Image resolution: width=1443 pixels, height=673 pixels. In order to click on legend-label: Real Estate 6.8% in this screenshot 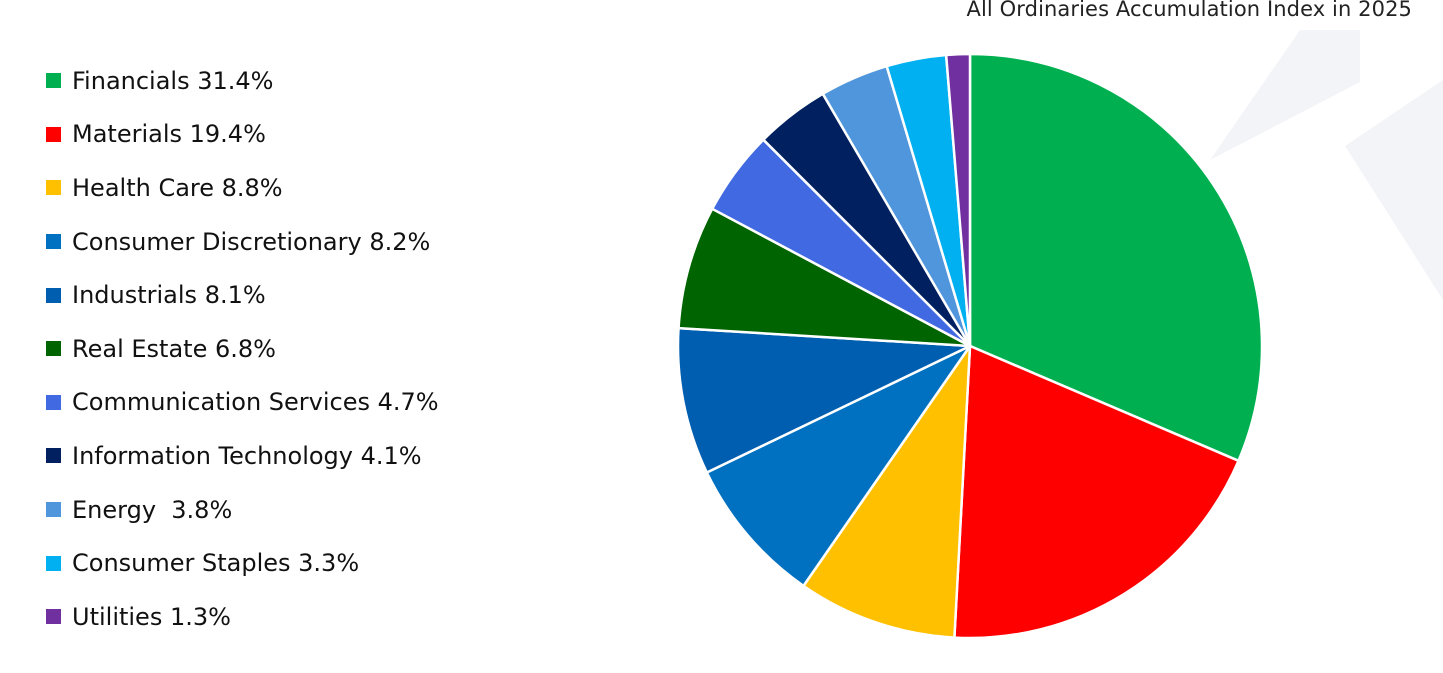, I will do `click(174, 348)`.